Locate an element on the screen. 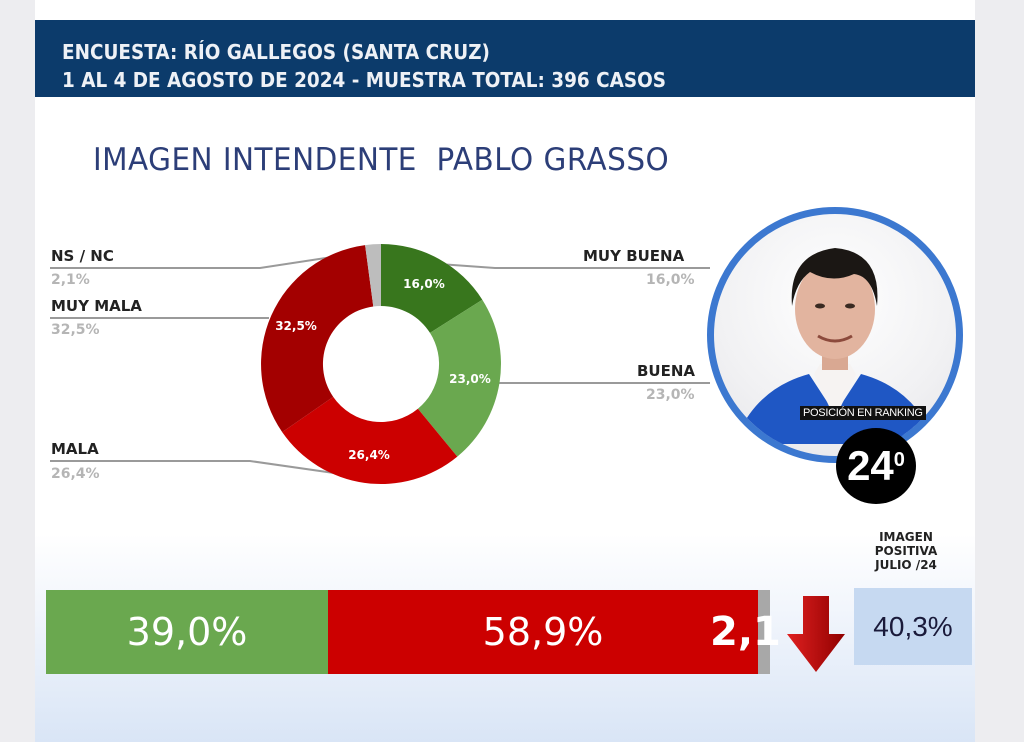 The image size is (1024, 742). ranking-label: POSICIÓN EN RANKING is located at coordinates (863, 413).